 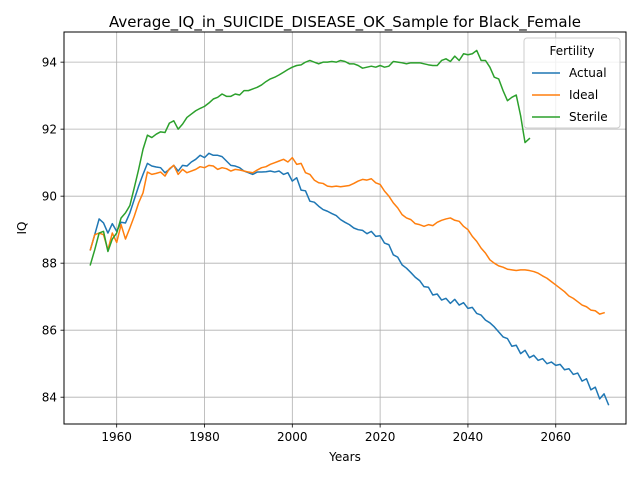 I want to click on legend-label-sterile: Sterile, so click(x=588, y=117).